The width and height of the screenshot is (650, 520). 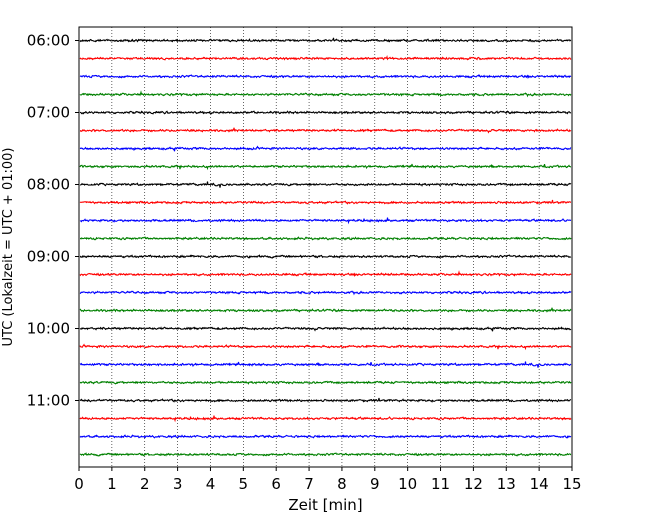 I want to click on x-tick-label: 13, so click(x=506, y=484).